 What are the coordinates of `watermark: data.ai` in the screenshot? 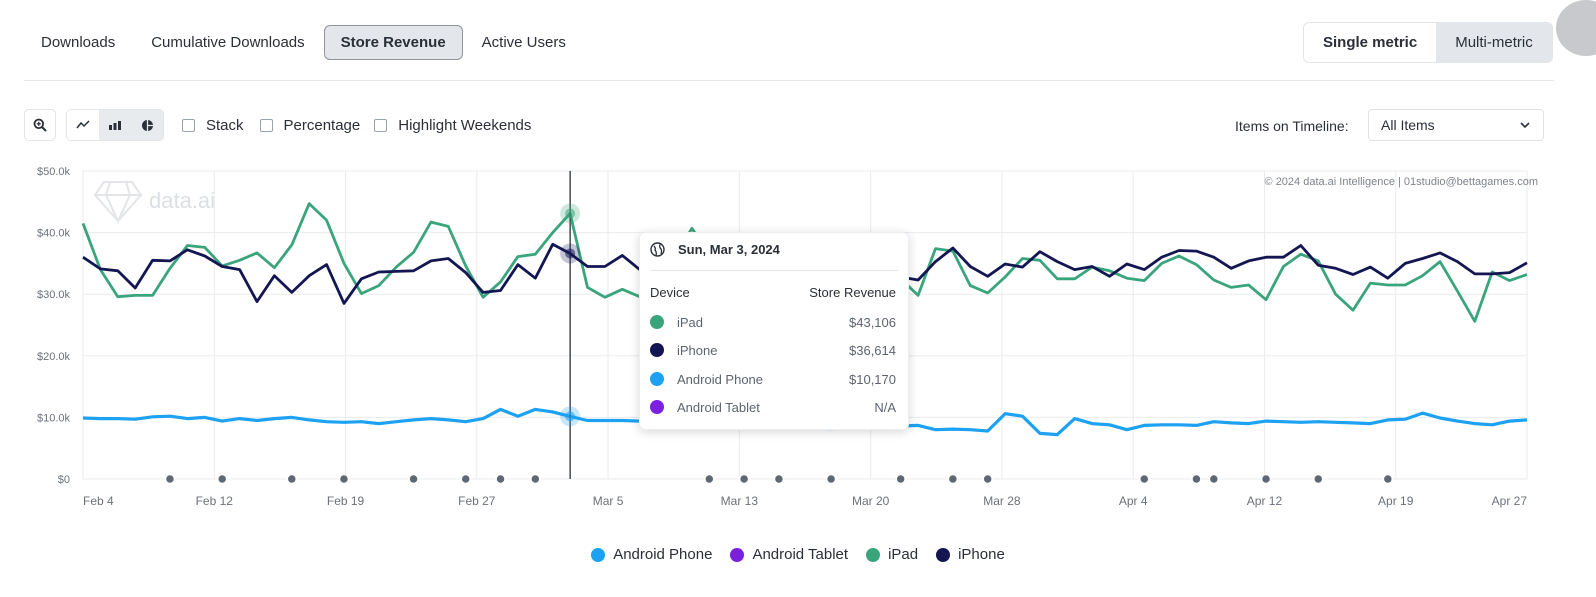 It's located at (154, 202).